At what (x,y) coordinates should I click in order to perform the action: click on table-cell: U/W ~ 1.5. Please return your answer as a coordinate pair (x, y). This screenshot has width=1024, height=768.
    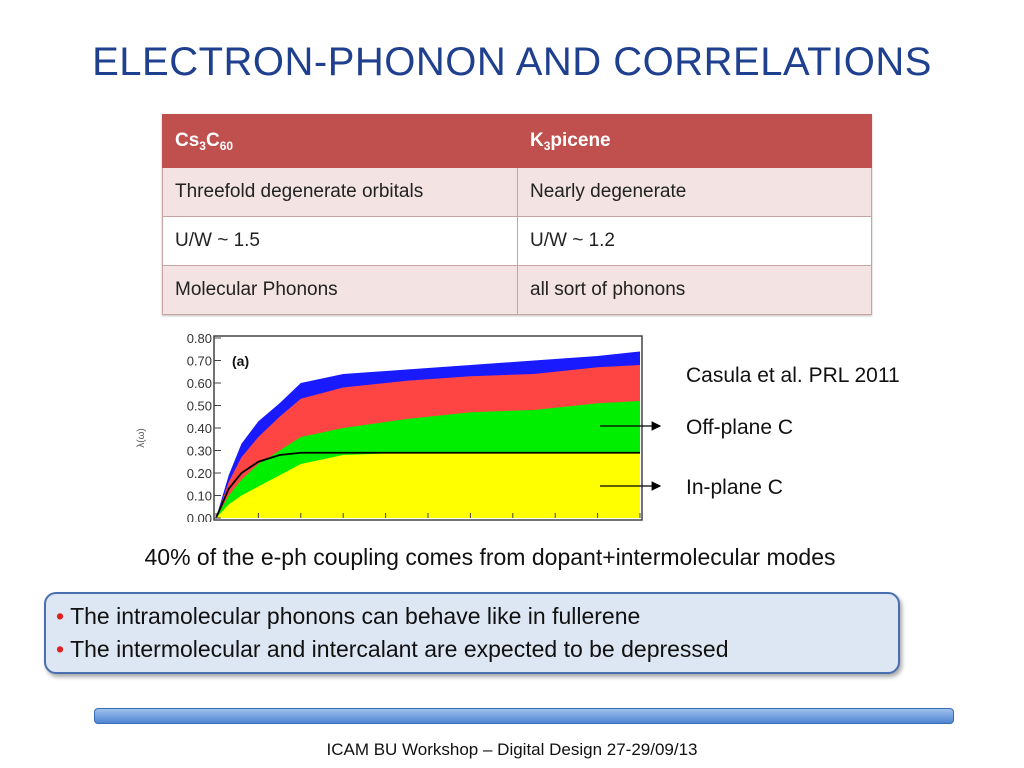
    Looking at the image, I should click on (340, 241).